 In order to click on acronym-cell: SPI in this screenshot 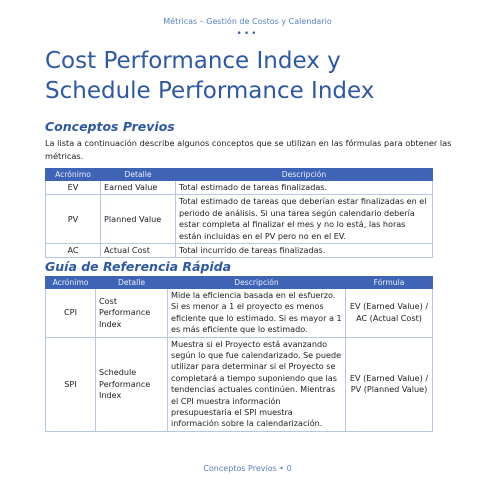, I will do `click(70, 384)`.